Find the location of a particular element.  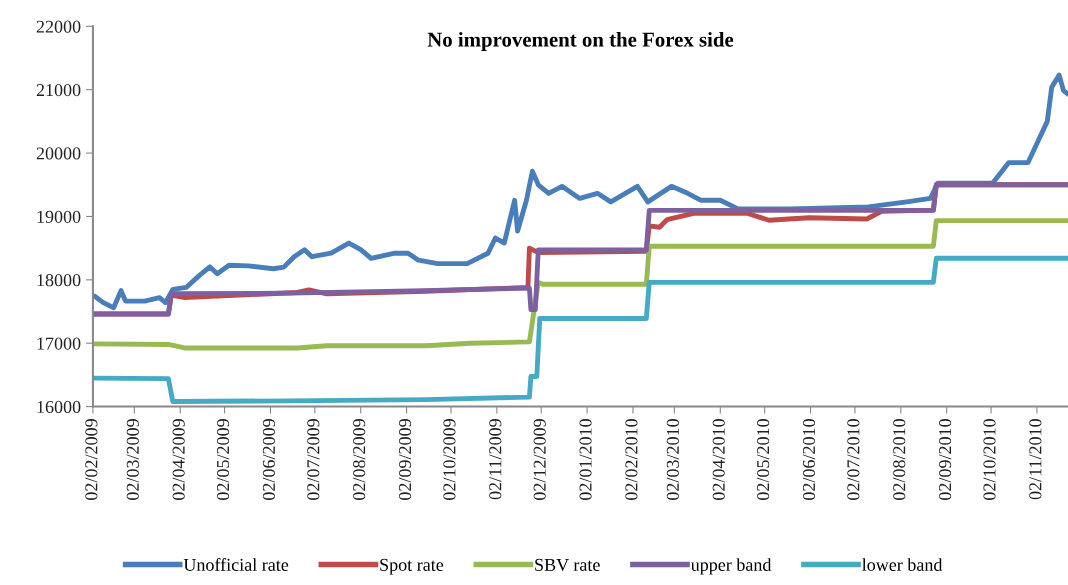

x-tick-label: 02/12/2009 is located at coordinates (539, 459).